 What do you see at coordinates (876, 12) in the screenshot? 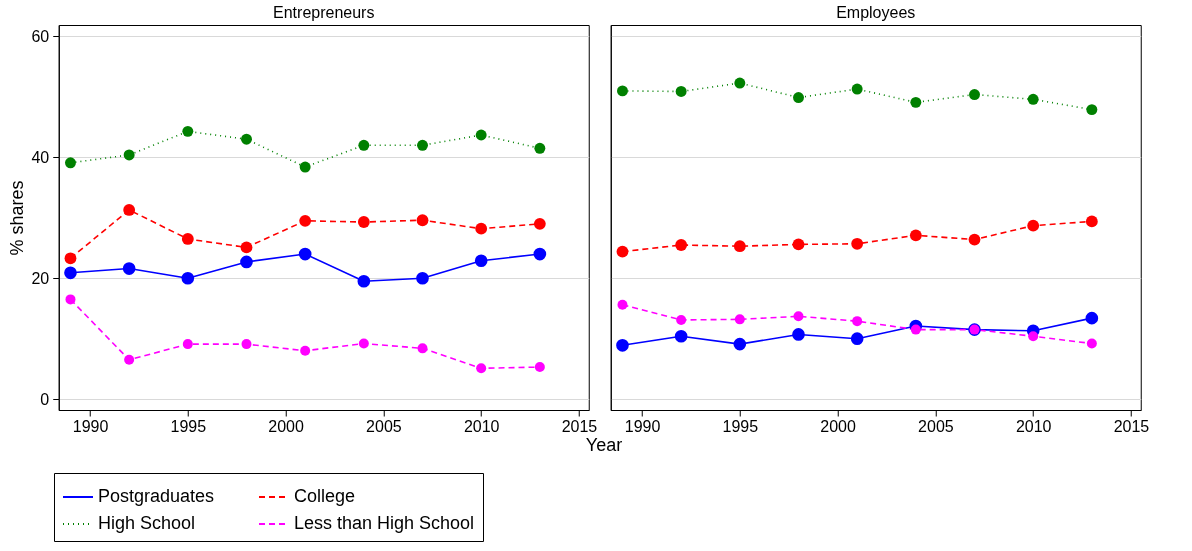
I see `chart-title: Employees` at bounding box center [876, 12].